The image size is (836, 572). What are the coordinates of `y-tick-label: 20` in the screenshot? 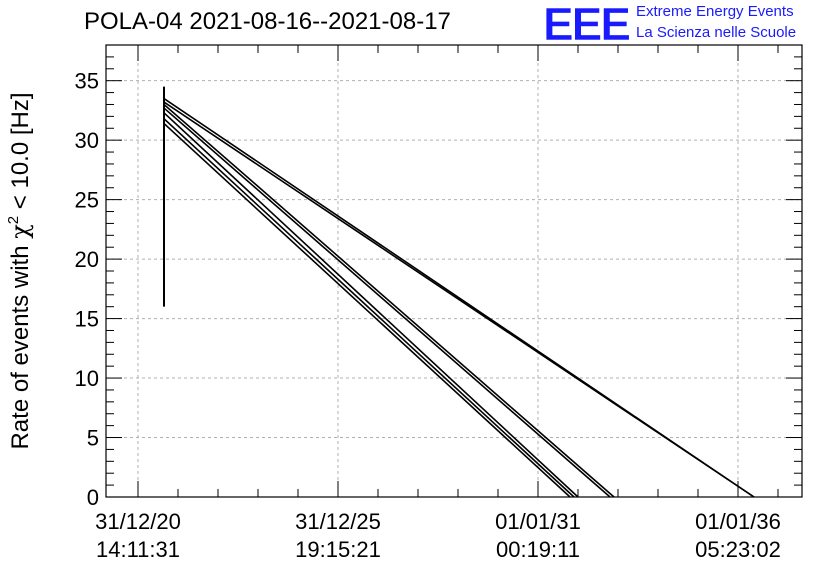 It's located at (87, 259).